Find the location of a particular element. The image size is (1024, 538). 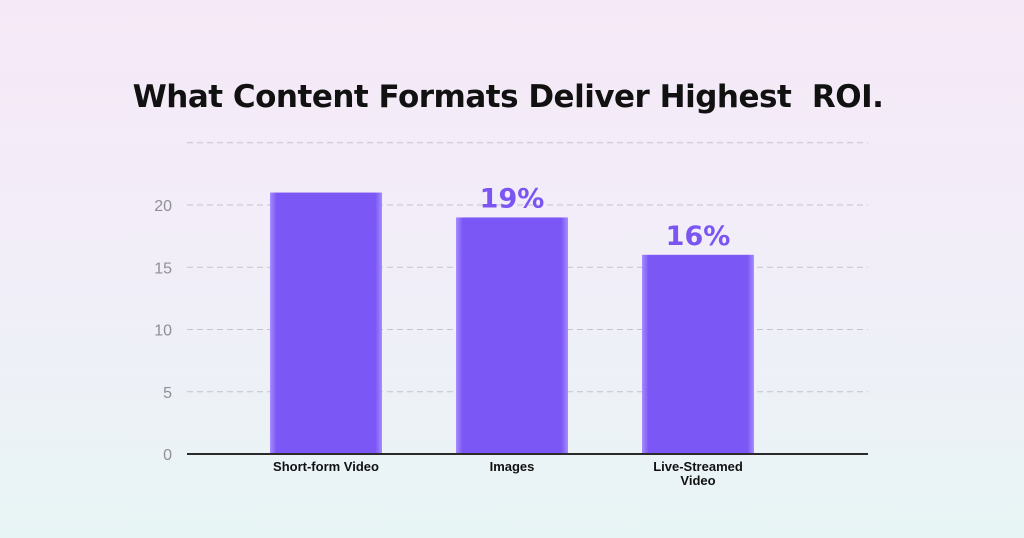

x-tick-label: Short-form Video is located at coordinates (326, 466).